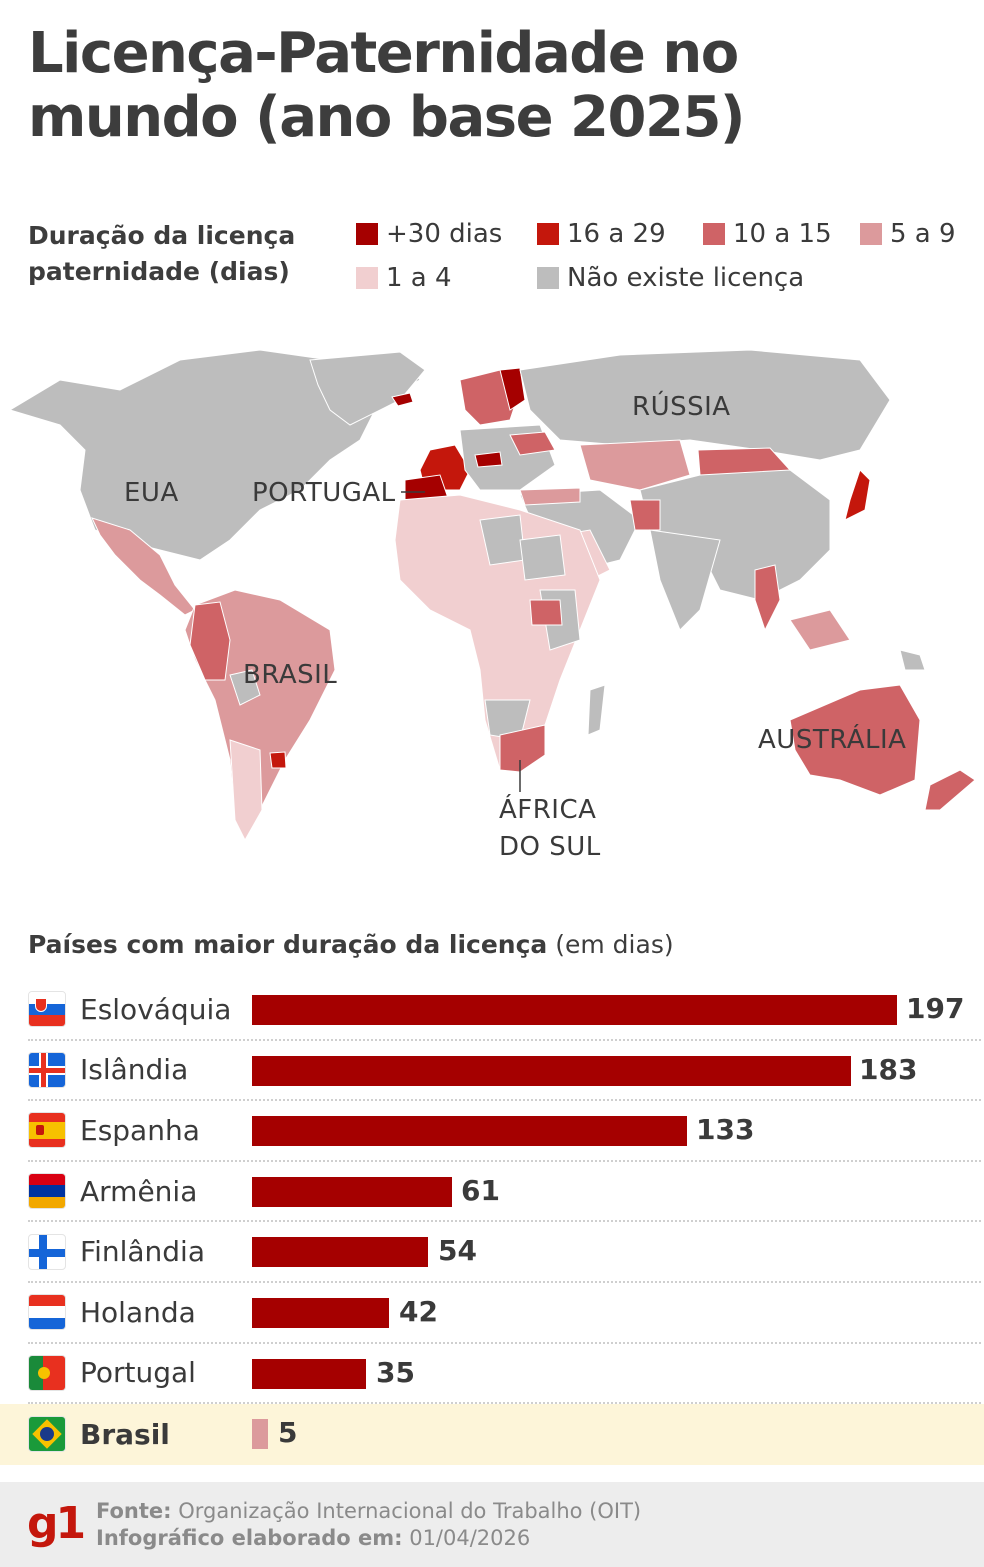  I want to click on spain-flag-icon, so click(47, 1130).